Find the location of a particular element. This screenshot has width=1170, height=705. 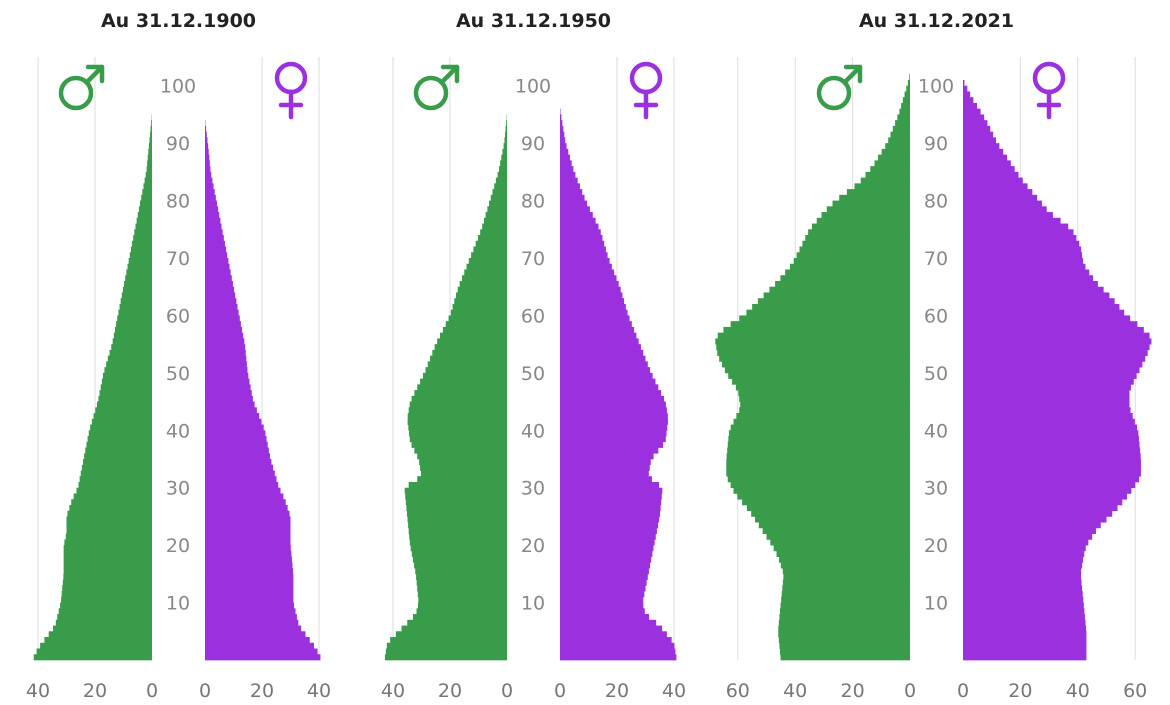

male-axis-tick: 60 is located at coordinates (738, 691).